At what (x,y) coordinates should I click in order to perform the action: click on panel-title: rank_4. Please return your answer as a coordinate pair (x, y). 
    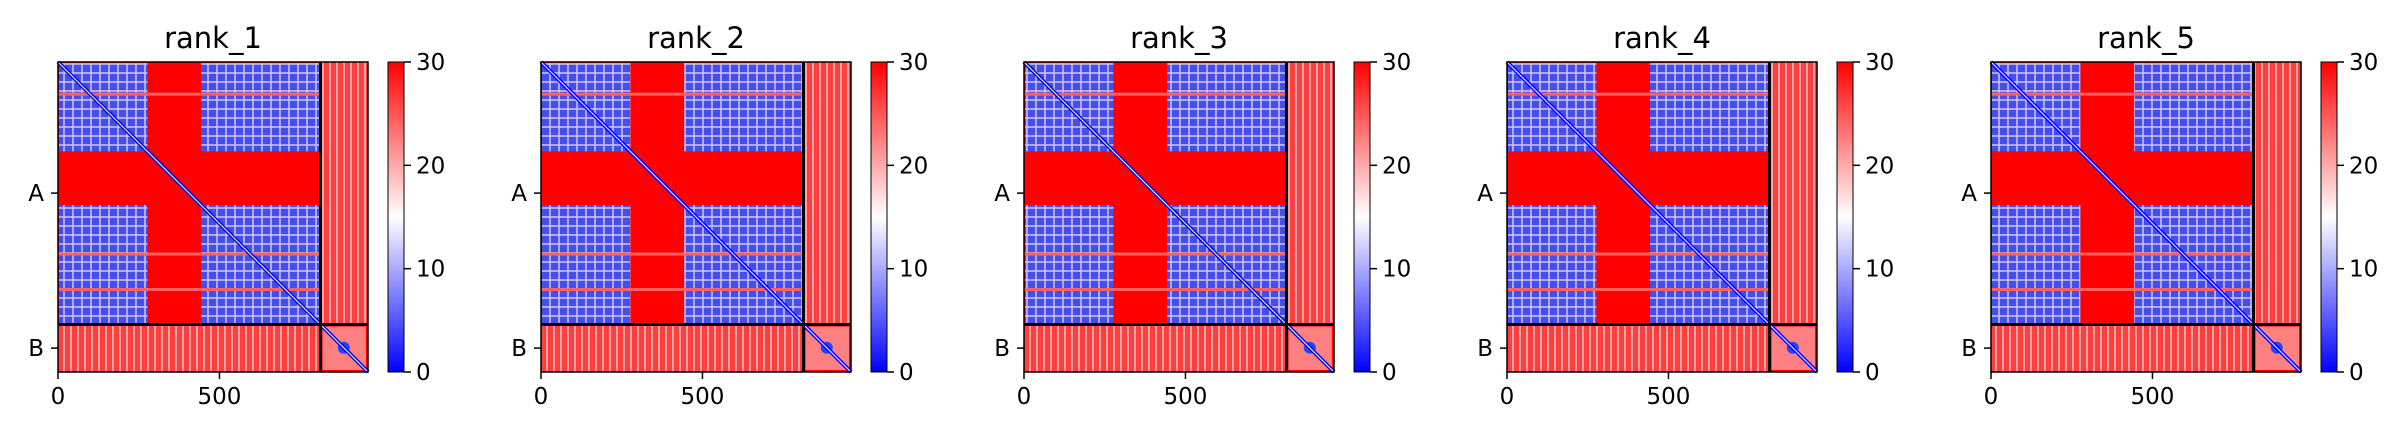
    Looking at the image, I should click on (1662, 38).